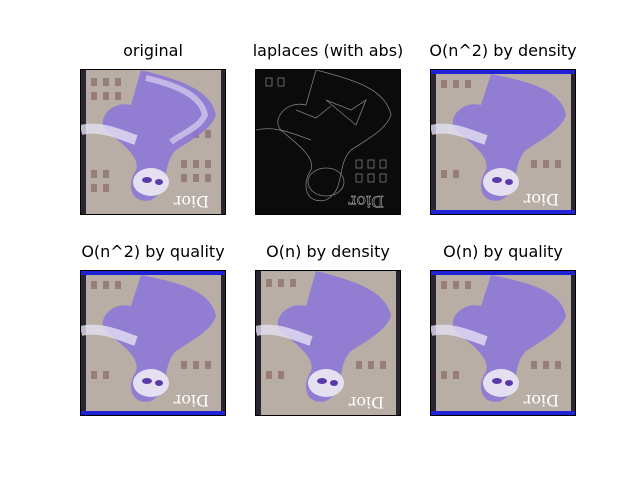 The width and height of the screenshot is (640, 480). I want to click on subplot-laplaces: laplaces (with abs) Dior, so click(328, 128).